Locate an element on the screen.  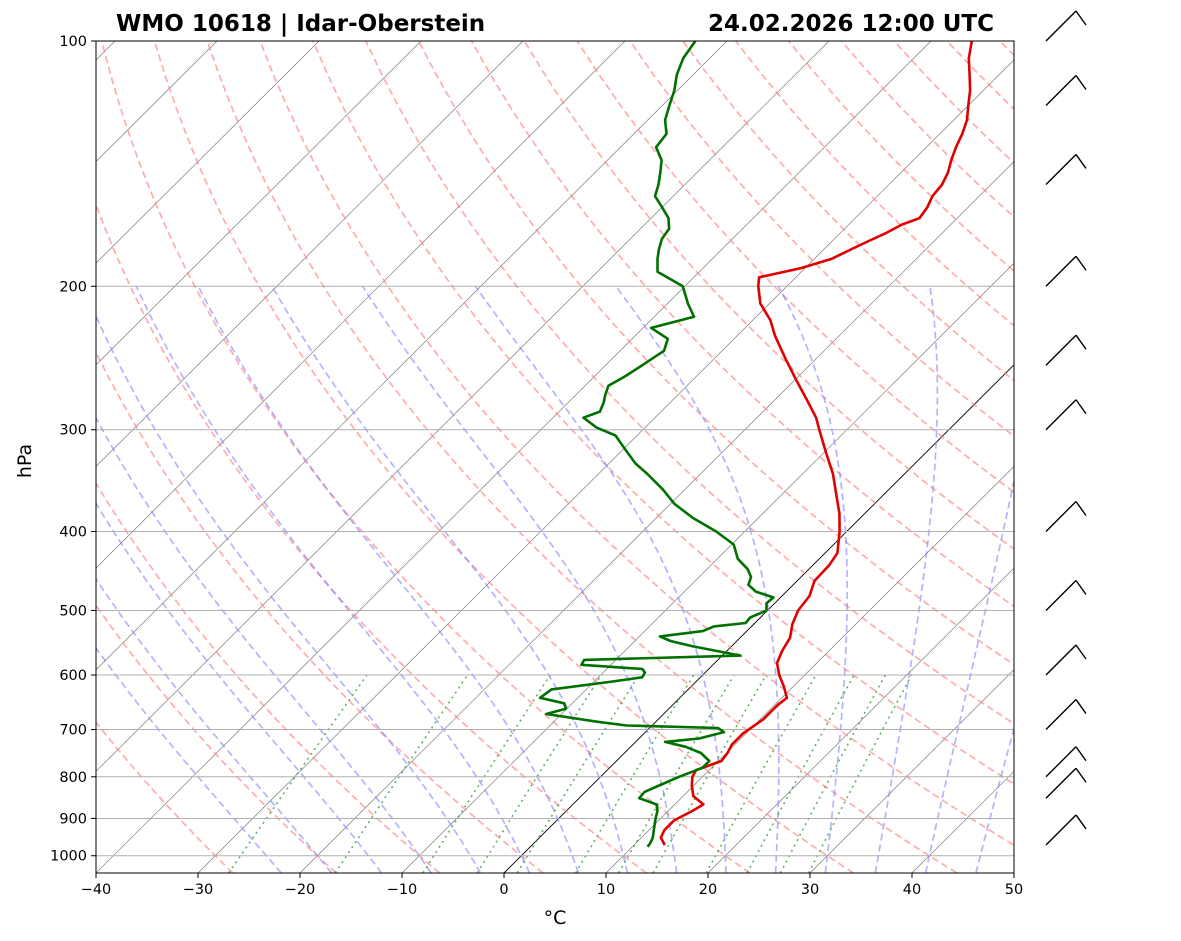
wind-barbs is located at coordinates (1066, 428).